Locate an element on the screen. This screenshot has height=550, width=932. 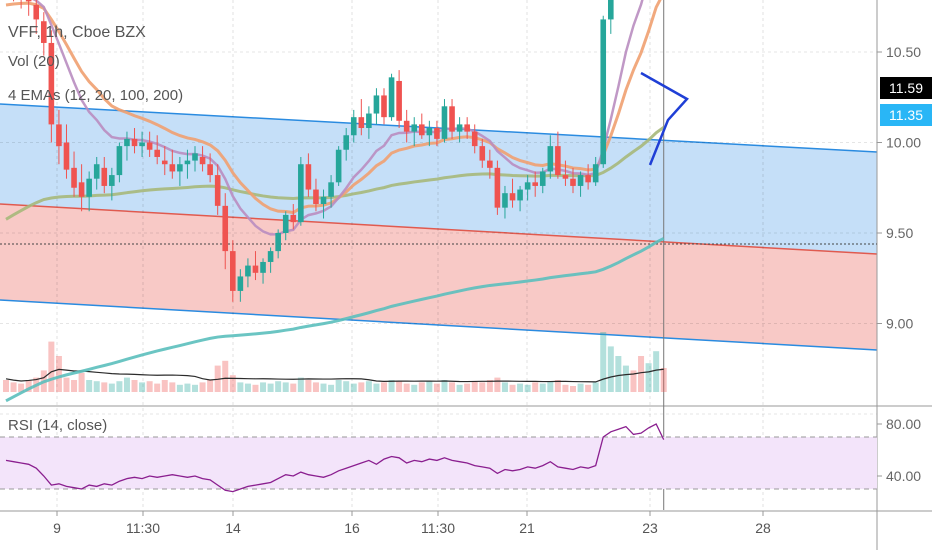
rsi-tick-label: 80.00 is located at coordinates (903, 424).